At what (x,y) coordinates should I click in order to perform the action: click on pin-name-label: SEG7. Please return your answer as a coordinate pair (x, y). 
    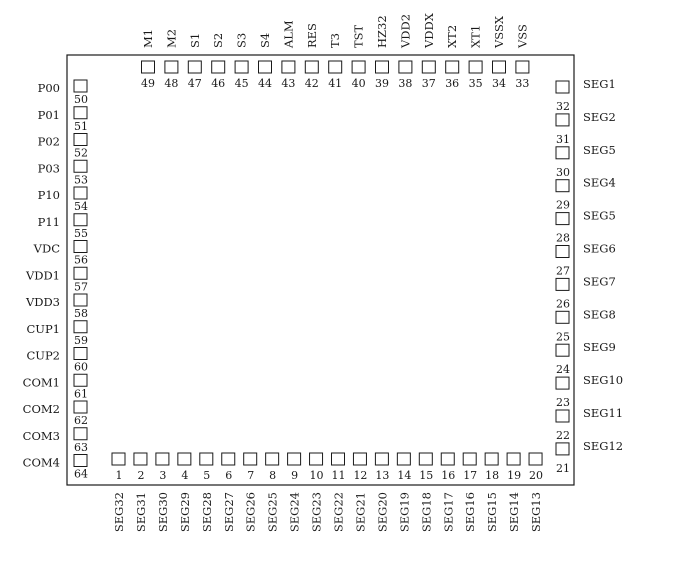
    Looking at the image, I should click on (599, 281).